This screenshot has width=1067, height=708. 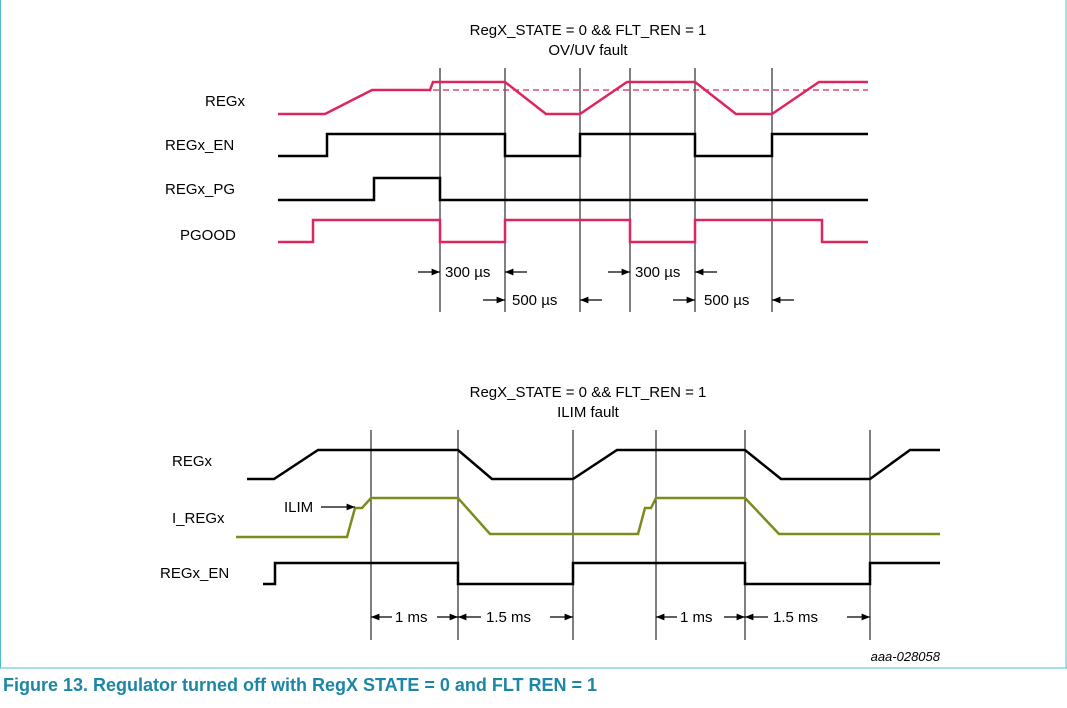 What do you see at coordinates (225, 101) in the screenshot?
I see `signal-label-regx: REGx` at bounding box center [225, 101].